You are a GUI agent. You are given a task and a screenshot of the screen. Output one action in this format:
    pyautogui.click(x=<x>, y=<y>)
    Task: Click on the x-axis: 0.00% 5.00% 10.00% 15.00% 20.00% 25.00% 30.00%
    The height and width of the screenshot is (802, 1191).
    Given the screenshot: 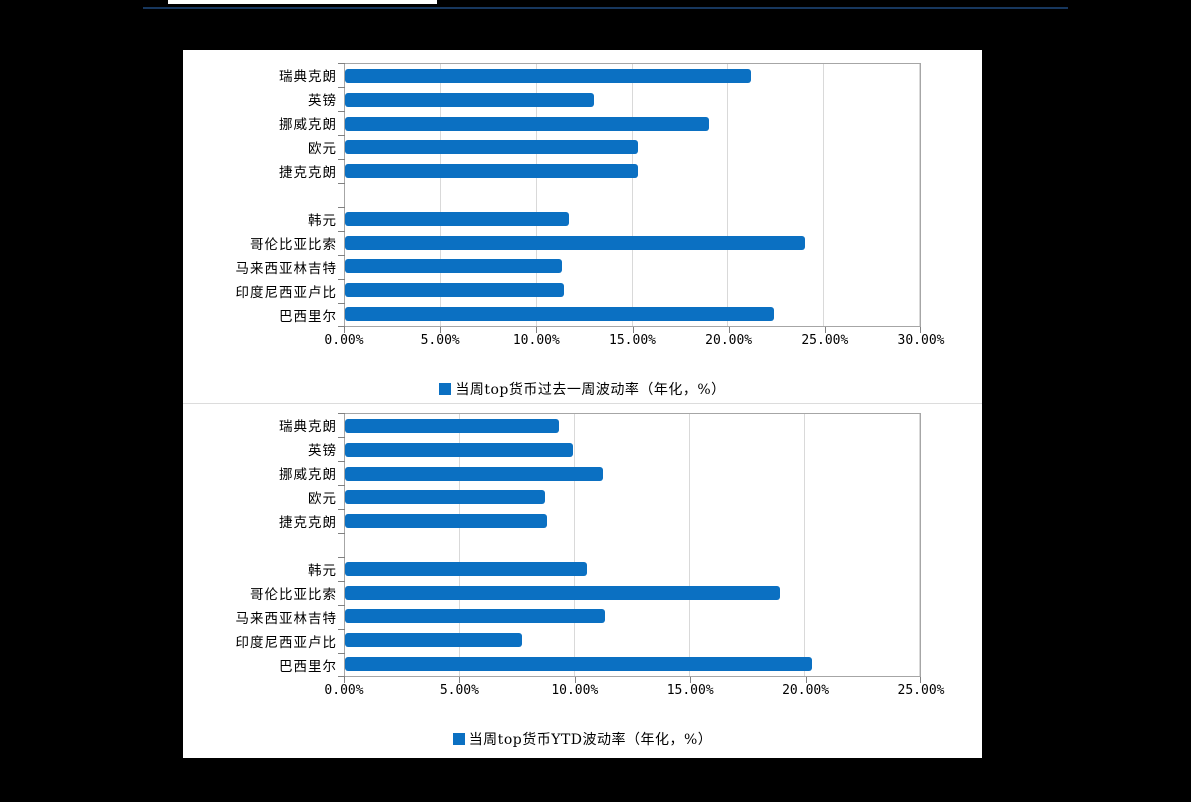 What is the action you would take?
    pyautogui.click(x=634, y=339)
    